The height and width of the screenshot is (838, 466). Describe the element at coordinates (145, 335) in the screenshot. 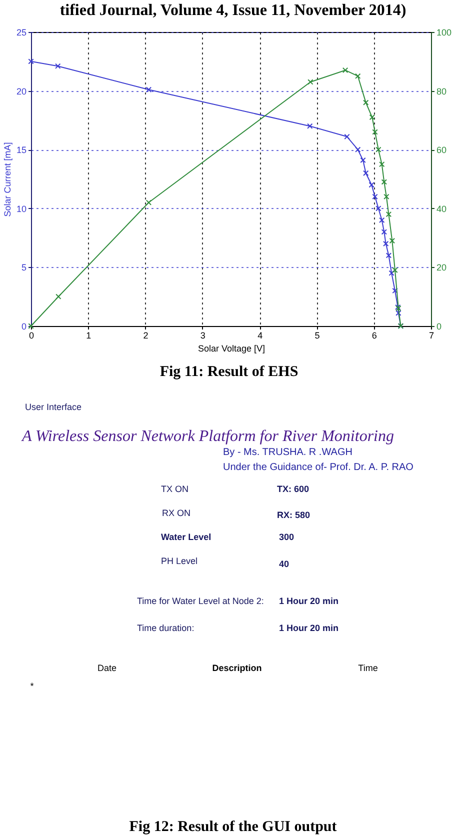

I see `x-tick-label: 2` at that location.